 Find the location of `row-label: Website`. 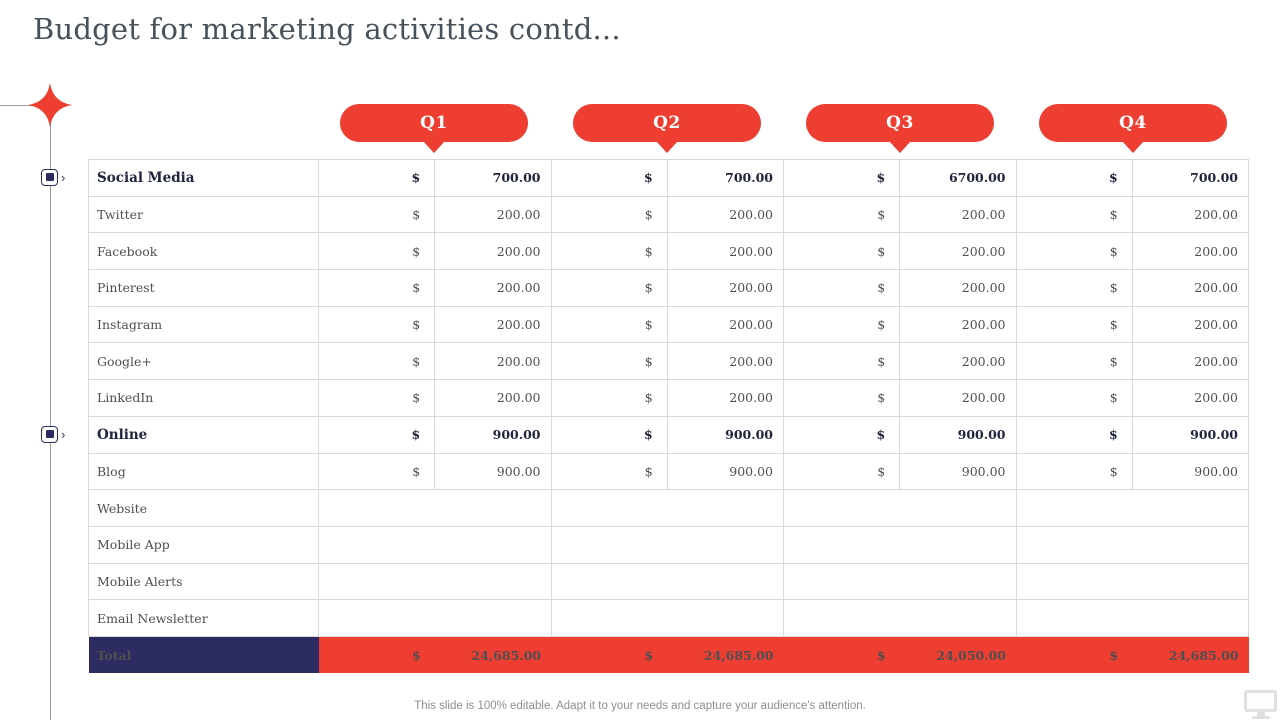

row-label: Website is located at coordinates (203, 508).